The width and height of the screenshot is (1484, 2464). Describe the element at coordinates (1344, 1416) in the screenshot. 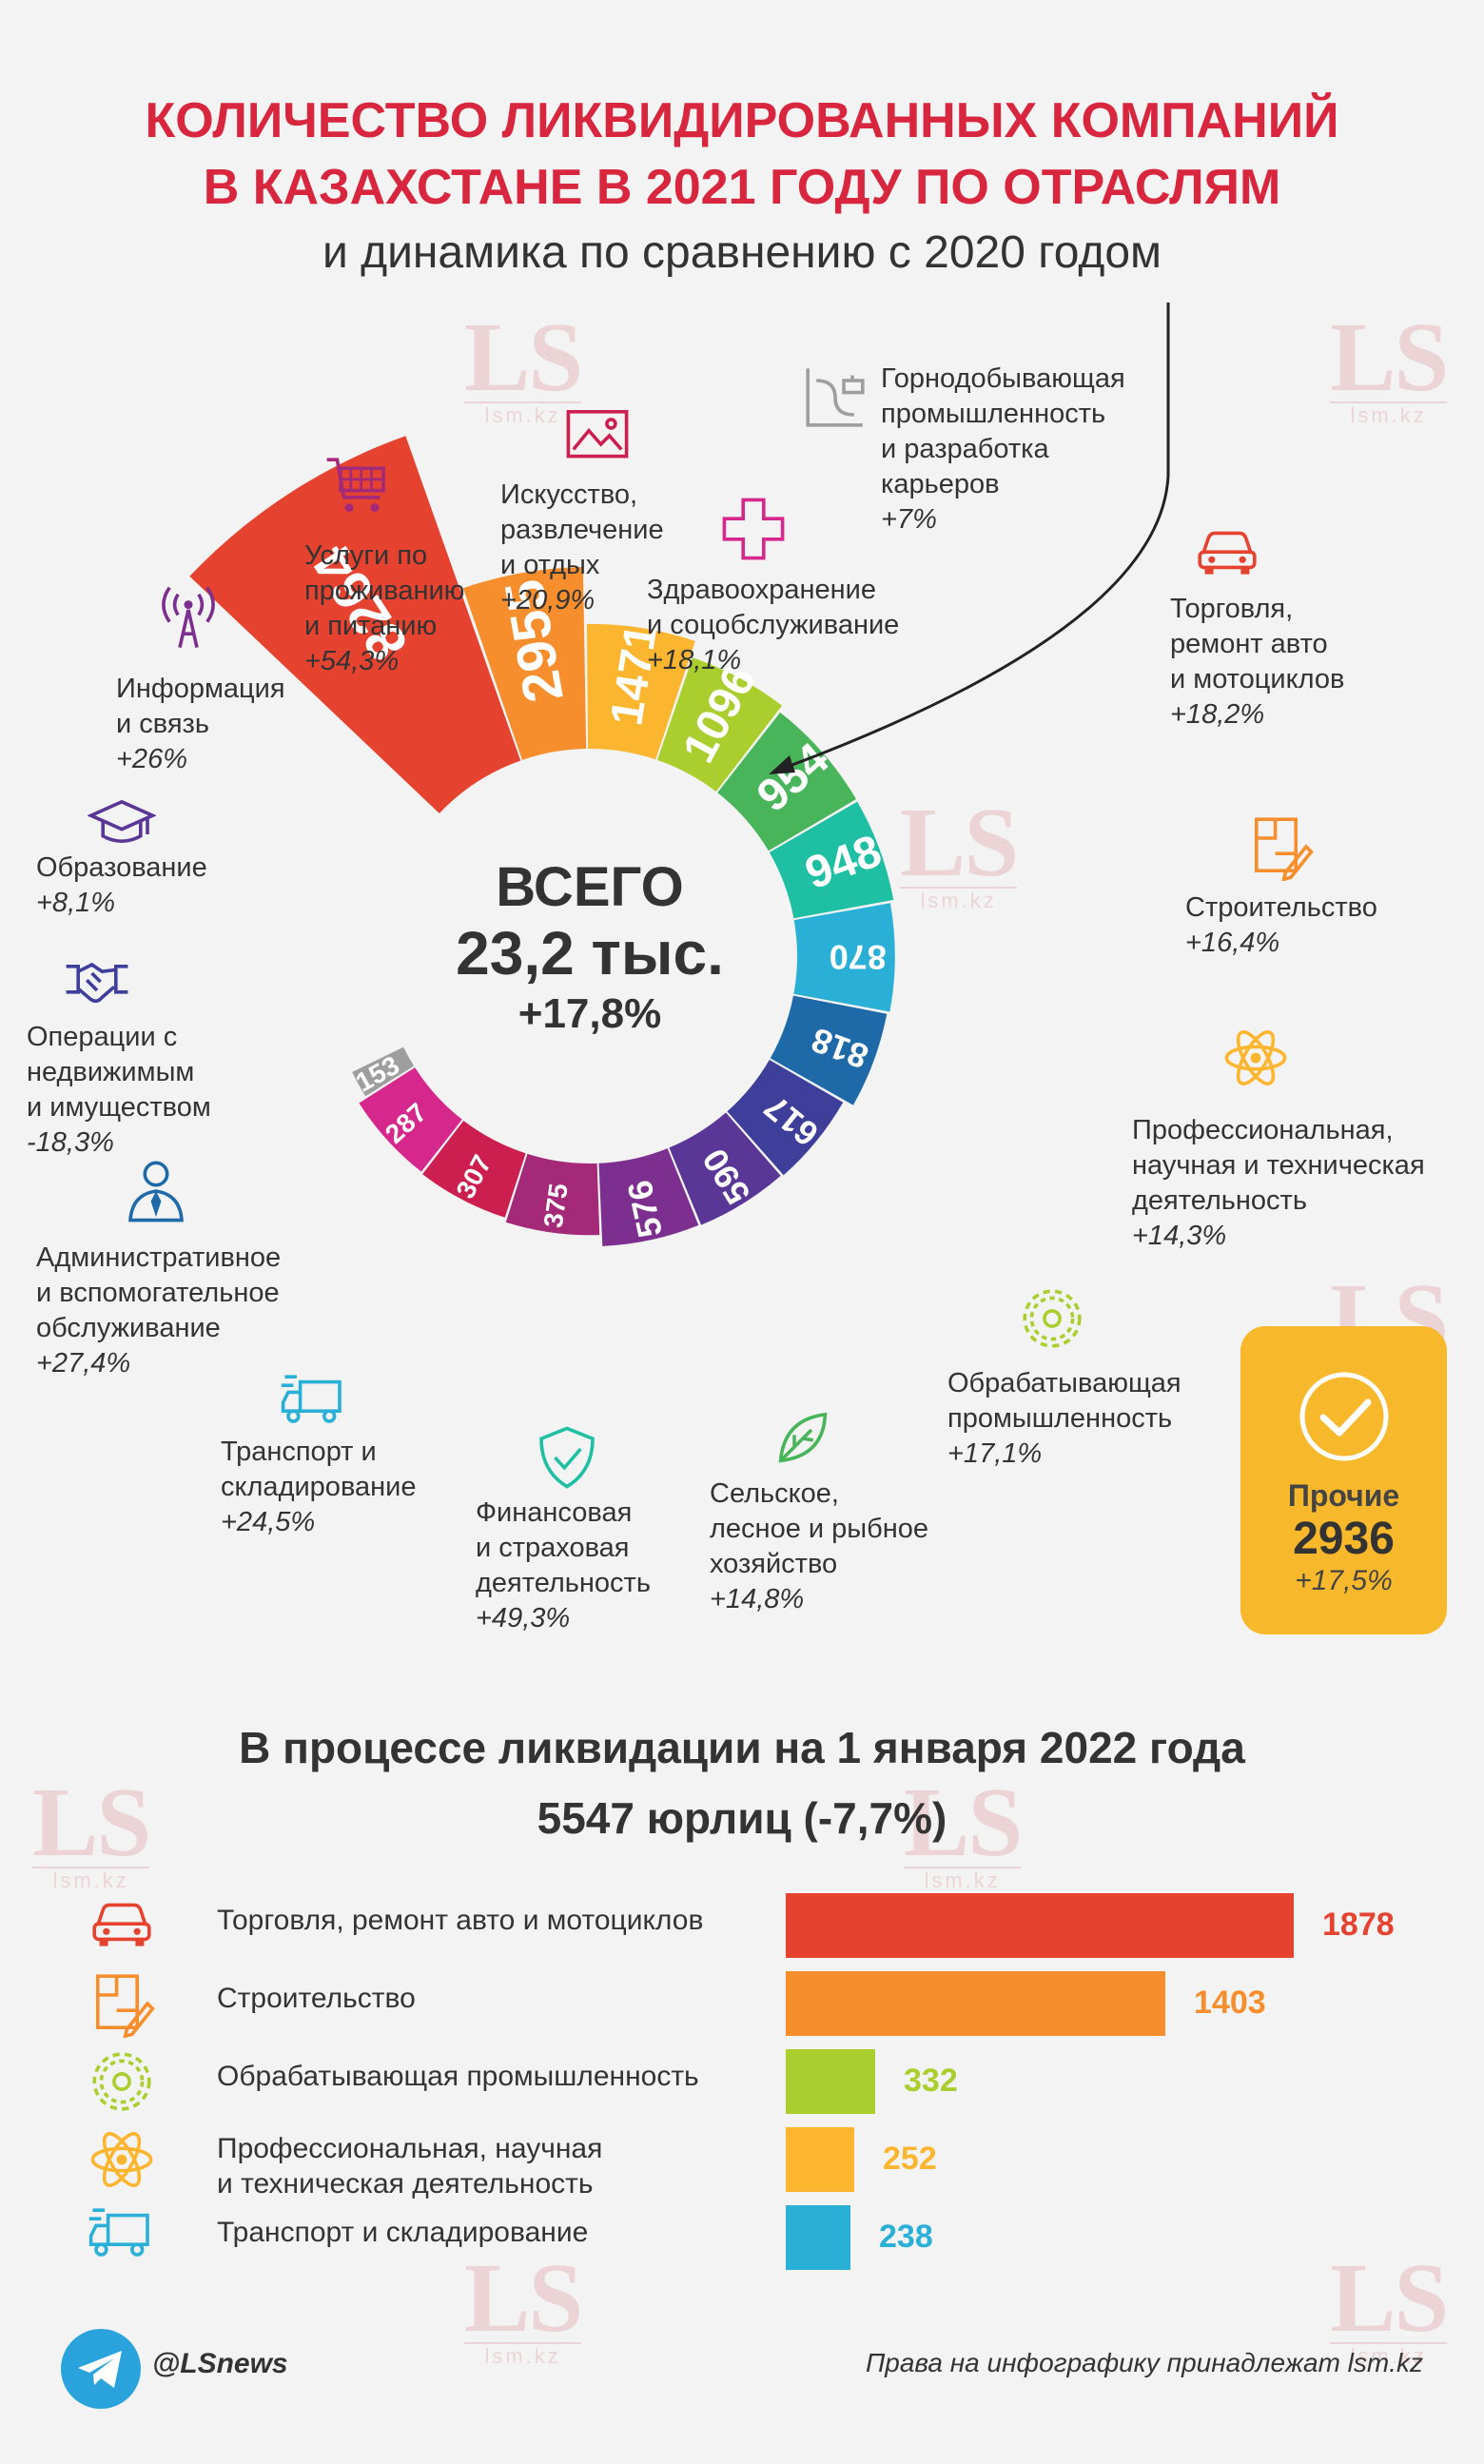

I see `check-circle-icon` at that location.